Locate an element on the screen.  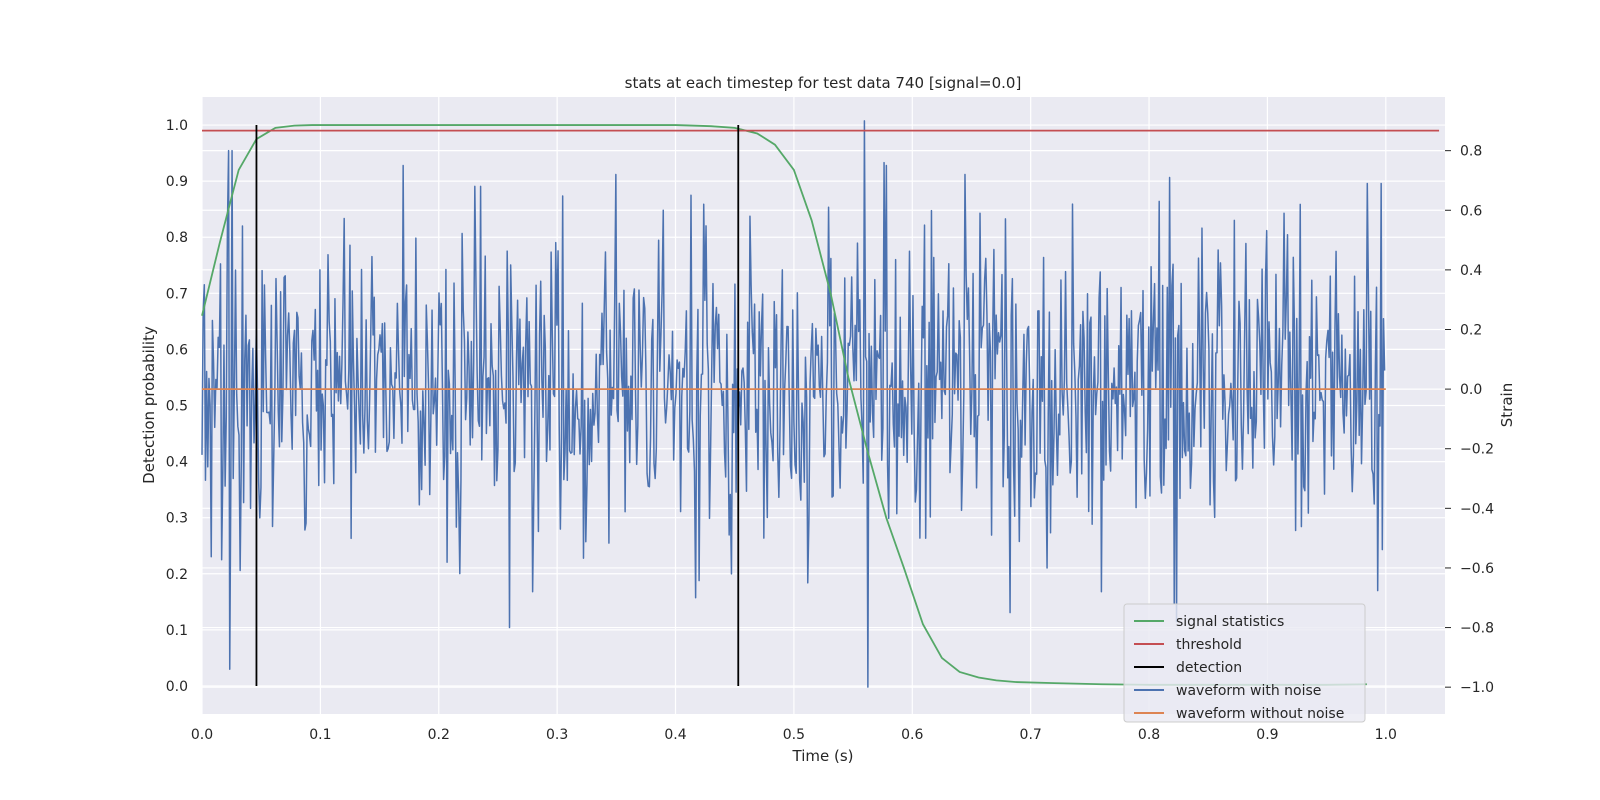
y2-axis-label: Strain is located at coordinates (1507, 405).